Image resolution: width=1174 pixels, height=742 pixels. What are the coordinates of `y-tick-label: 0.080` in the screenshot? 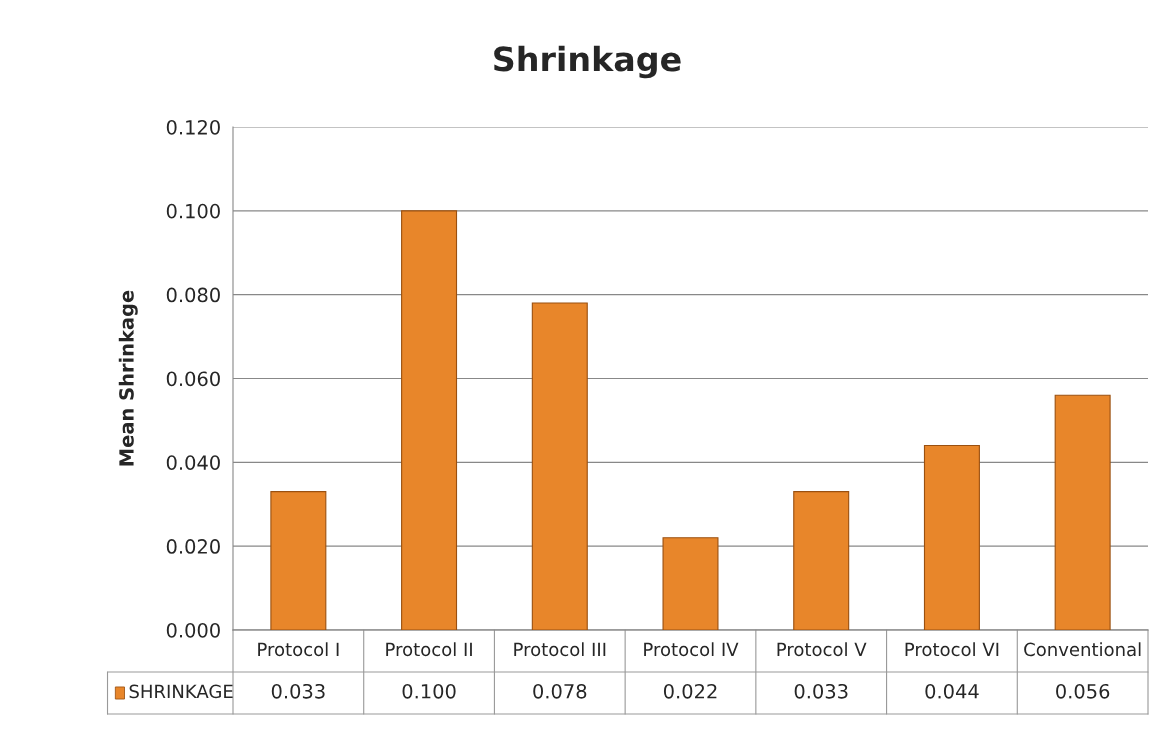 It's located at (193, 295).